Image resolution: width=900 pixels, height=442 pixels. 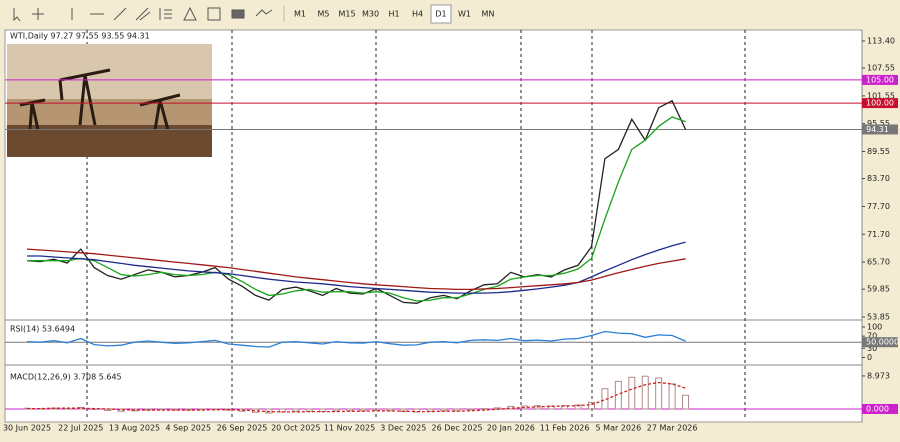 I want to click on y-tick-label: 30, so click(x=872, y=348).